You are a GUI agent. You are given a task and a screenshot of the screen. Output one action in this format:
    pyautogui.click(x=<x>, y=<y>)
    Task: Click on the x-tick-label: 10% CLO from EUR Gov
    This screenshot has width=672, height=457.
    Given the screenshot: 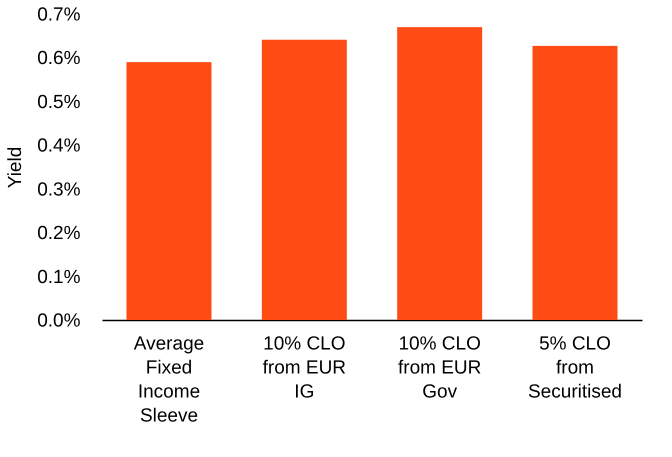 What is the action you would take?
    pyautogui.click(x=440, y=368)
    